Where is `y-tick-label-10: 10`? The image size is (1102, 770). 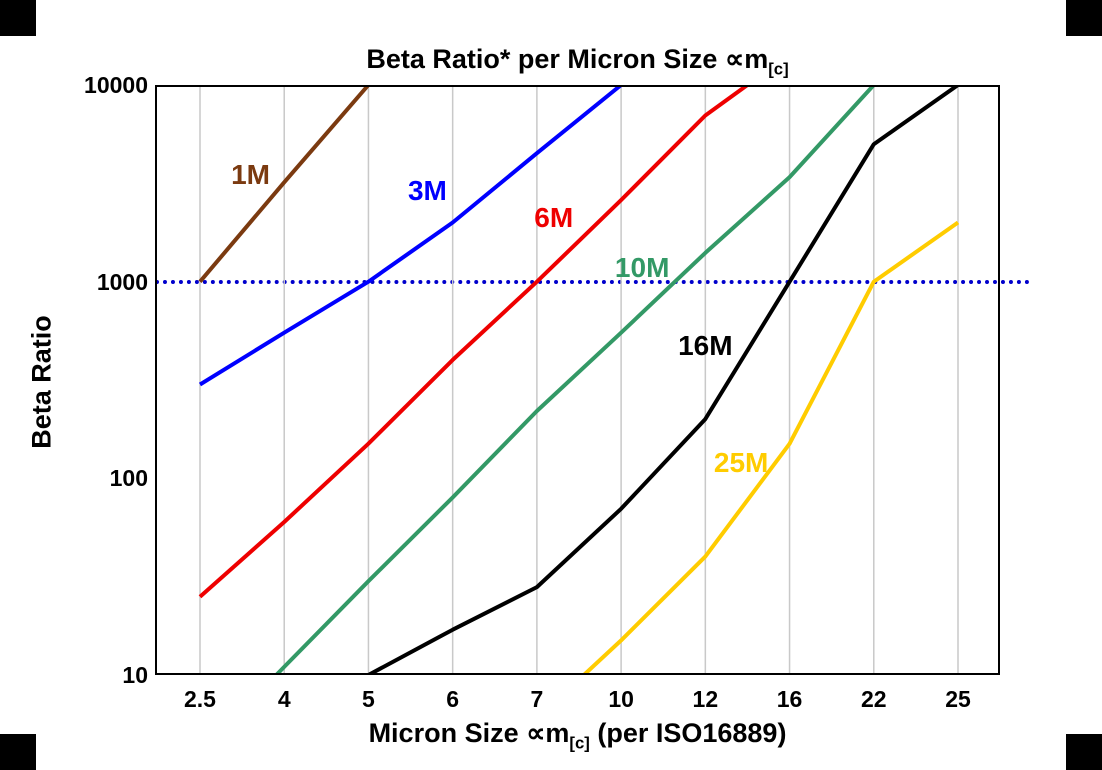
y-tick-label-10: 10 is located at coordinates (135, 675).